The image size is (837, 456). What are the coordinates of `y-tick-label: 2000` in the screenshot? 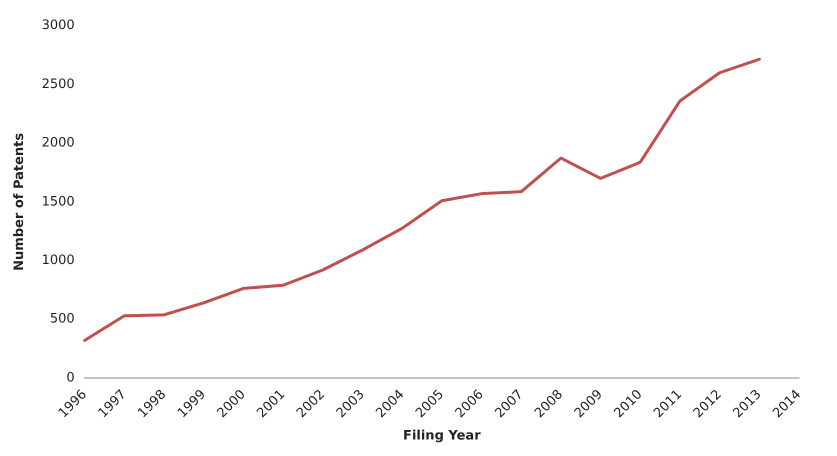 It's located at (58, 143).